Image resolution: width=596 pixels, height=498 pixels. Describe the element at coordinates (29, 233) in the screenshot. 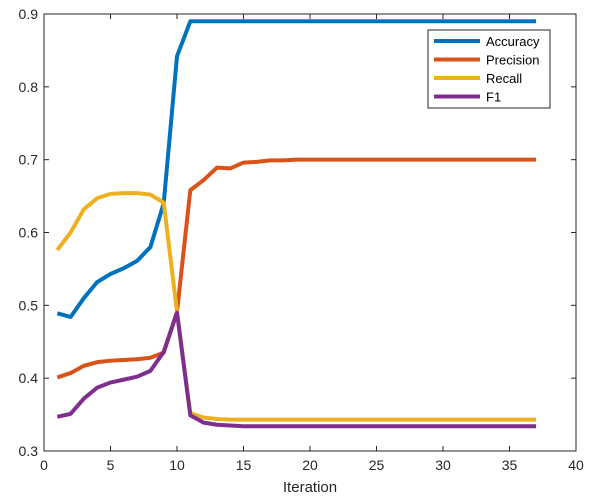

I see `y-tick-label: 0.6` at that location.